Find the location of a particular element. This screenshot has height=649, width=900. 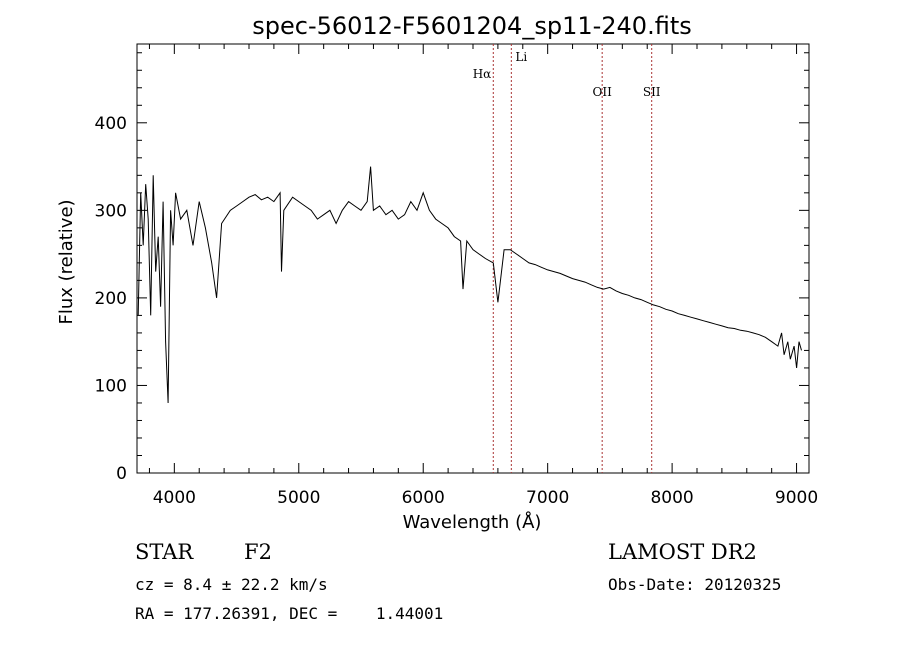

y-tick-label: 300 is located at coordinates (111, 211).